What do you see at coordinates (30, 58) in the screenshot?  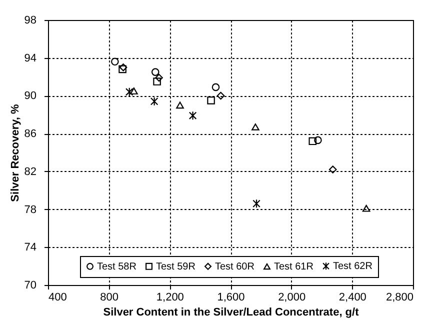 I see `y-tick-label: 94` at bounding box center [30, 58].